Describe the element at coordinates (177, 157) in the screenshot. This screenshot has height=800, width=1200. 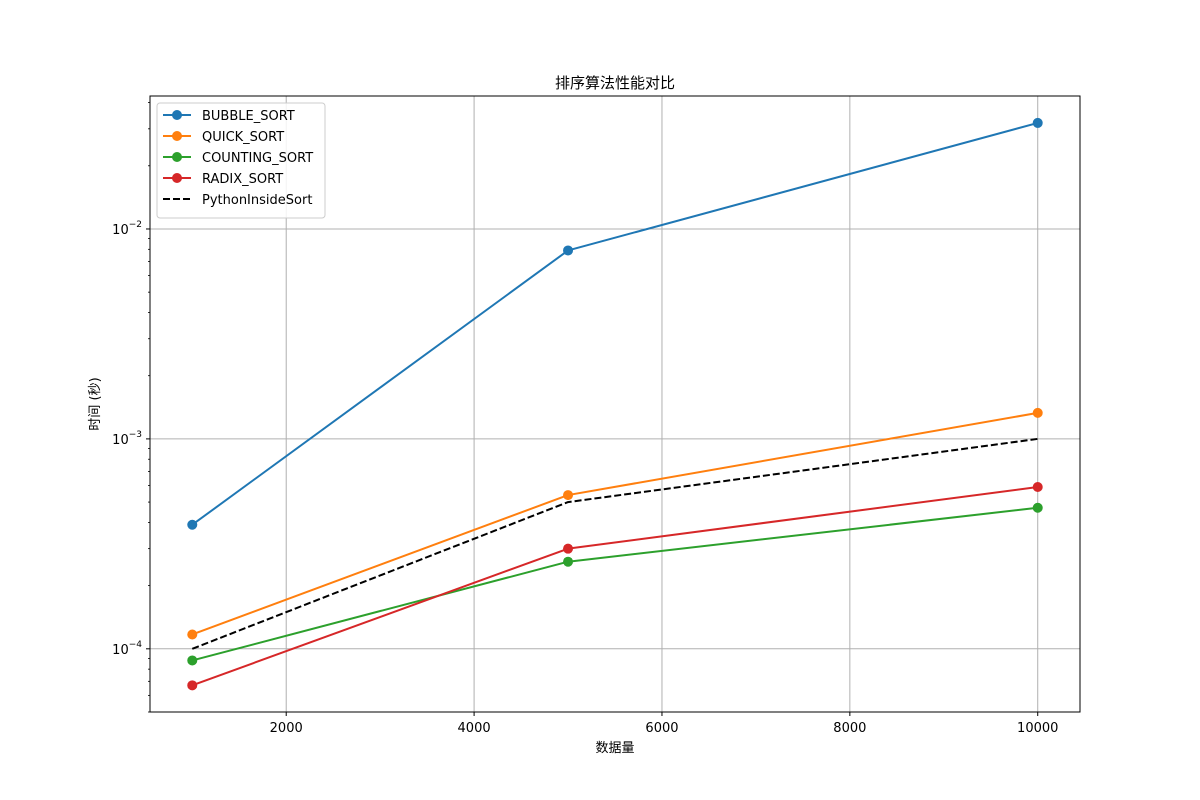
I see `legend-marker-counting-sort` at that location.